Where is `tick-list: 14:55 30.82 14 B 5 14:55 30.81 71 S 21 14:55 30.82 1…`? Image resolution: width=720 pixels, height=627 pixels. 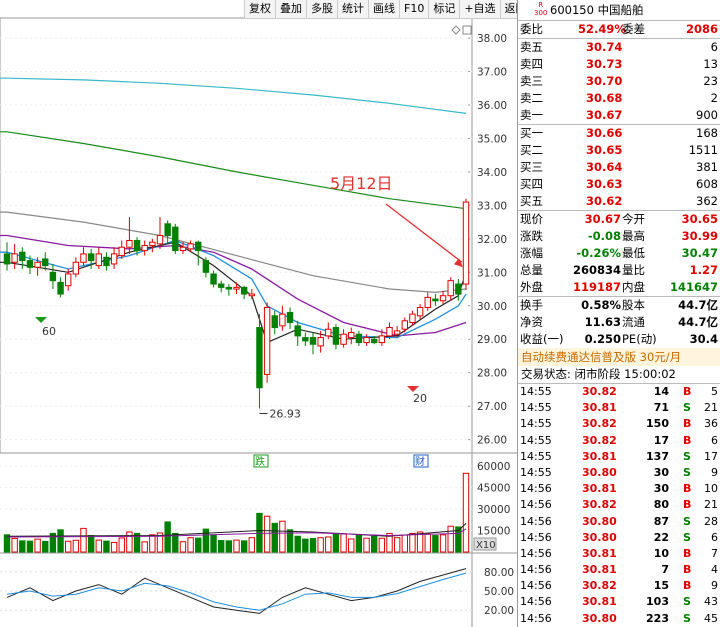
tick-list: 14:55 30.82 14 B 5 14:55 30.81 71 S 21 14:55 30.82 1… is located at coordinates (619, 505).